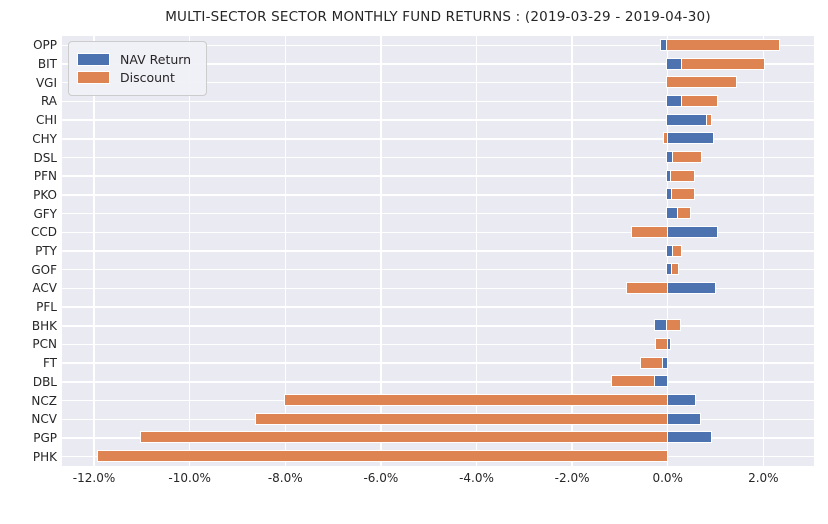 This screenshot has width=828, height=524. I want to click on y-tick-label: CCD, so click(44, 232).